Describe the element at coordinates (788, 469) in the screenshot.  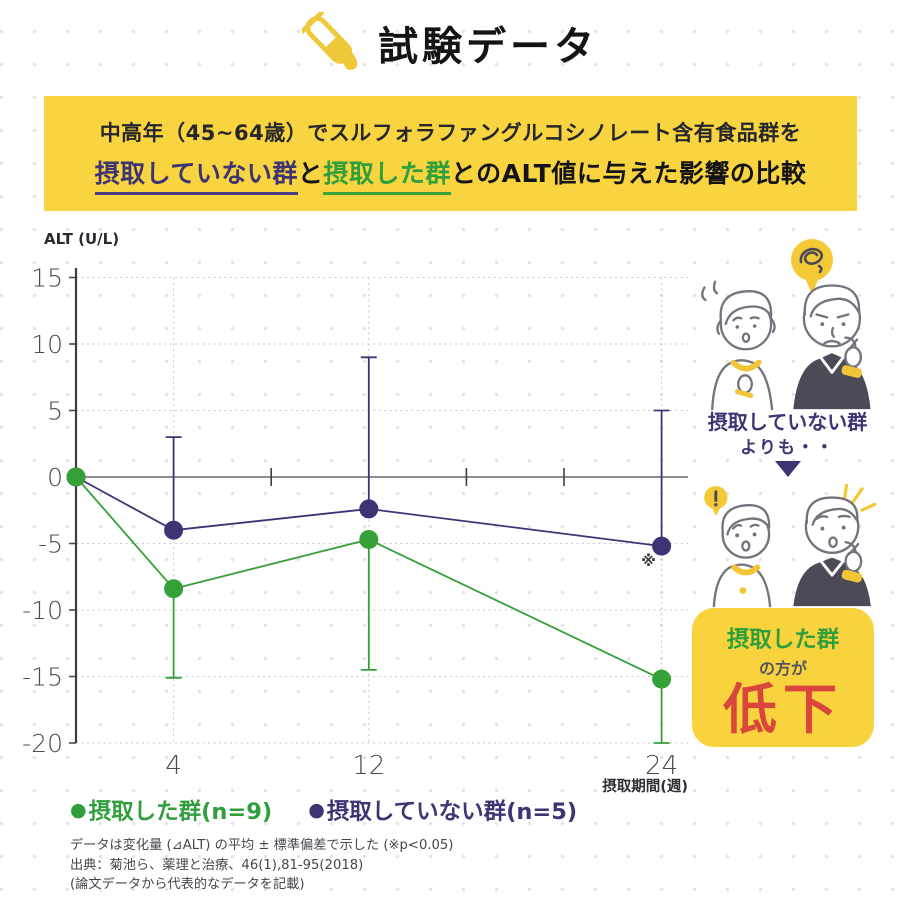
I see `down-triangle-icon` at that location.